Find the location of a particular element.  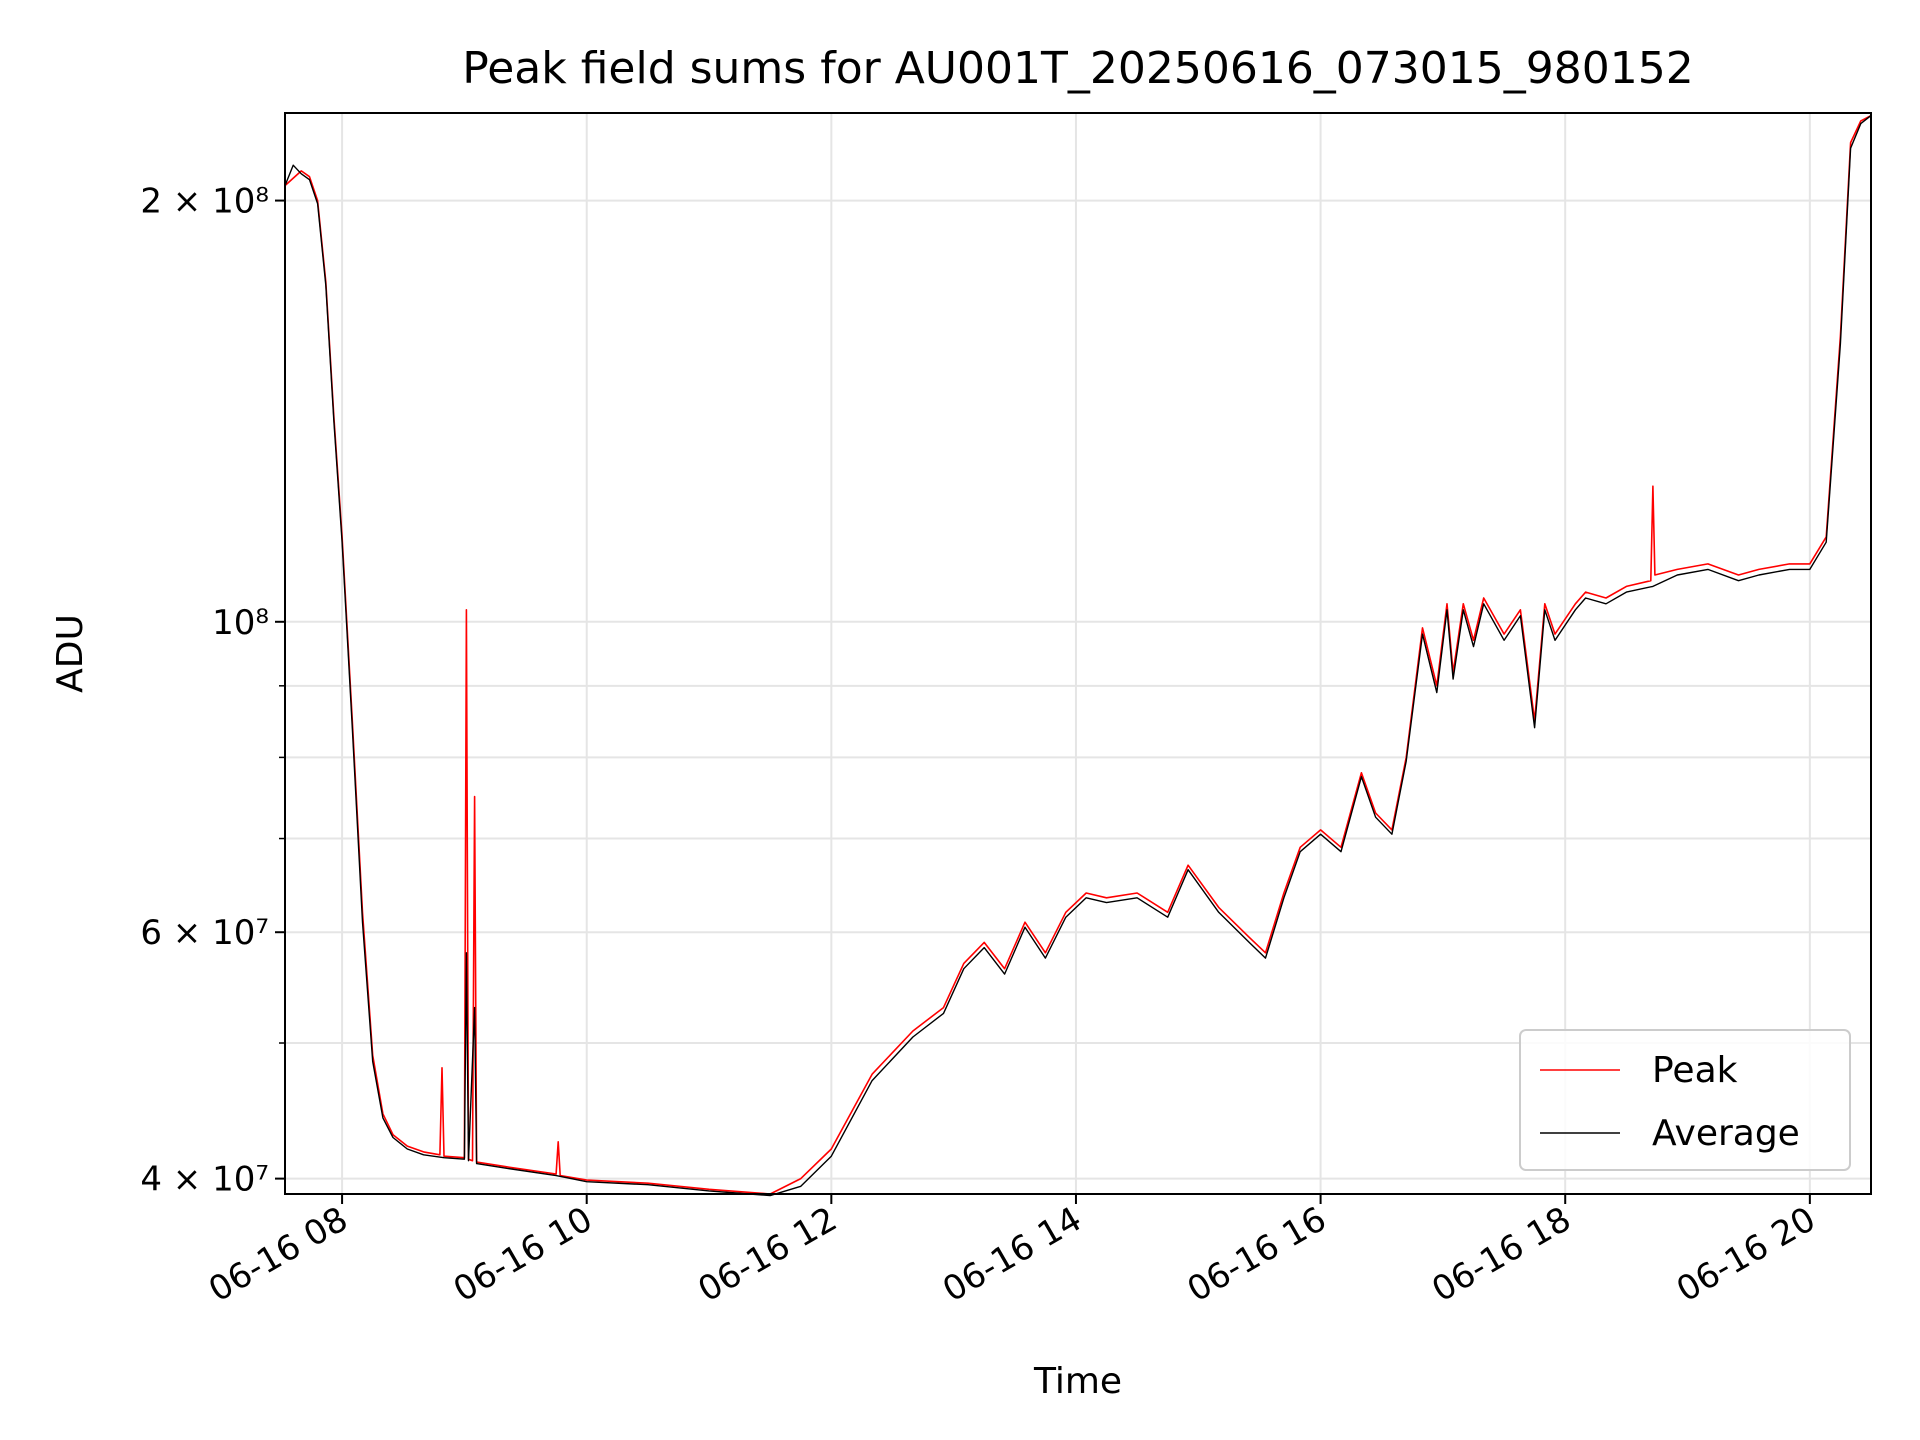

legend-box is located at coordinates (1685, 1100).